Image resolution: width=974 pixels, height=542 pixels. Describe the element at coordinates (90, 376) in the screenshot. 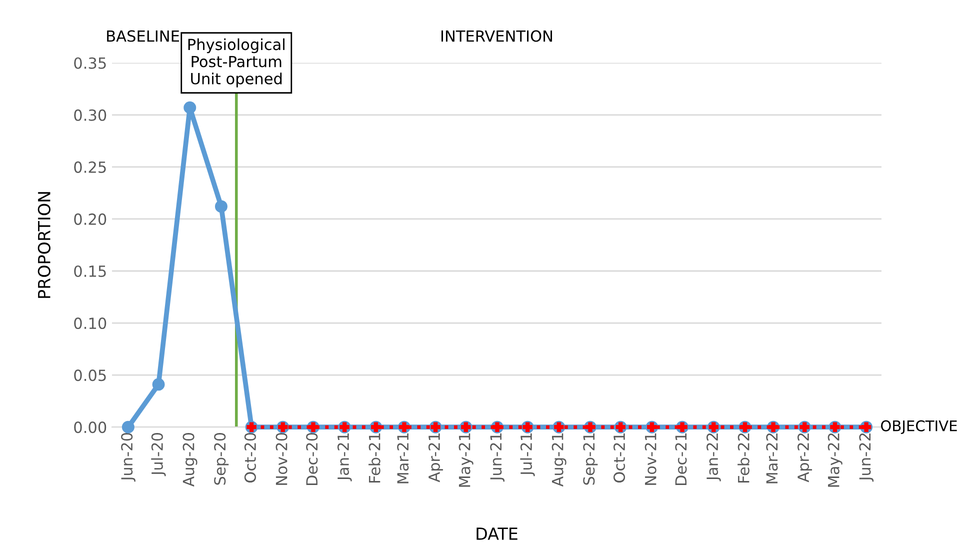

I see `y-tick-label: 0.05` at that location.